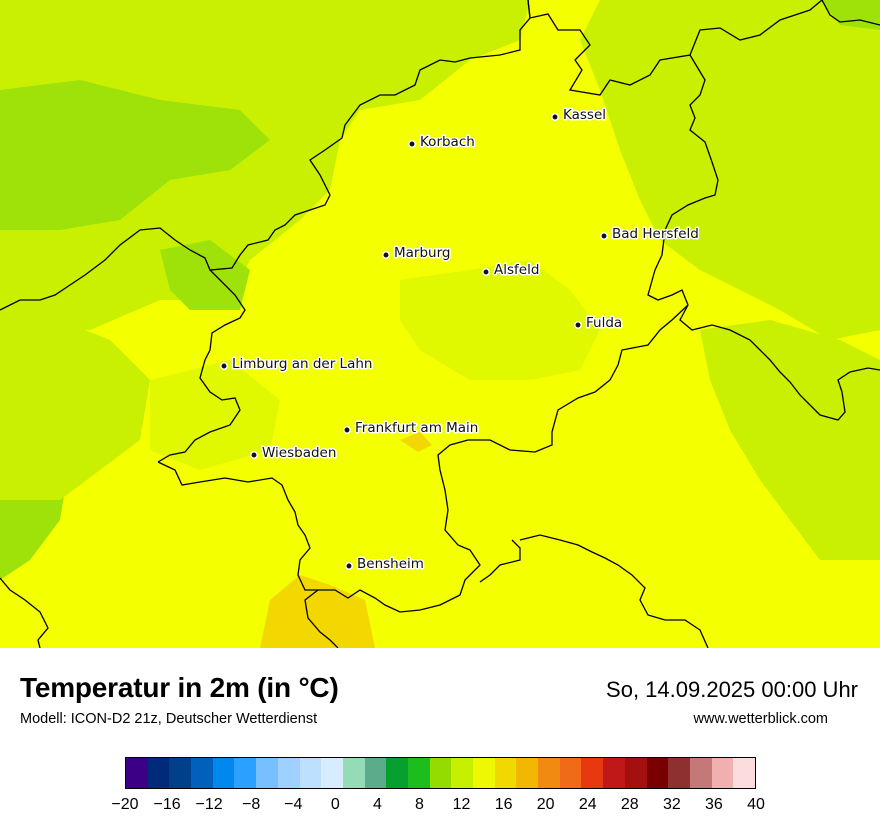 The height and width of the screenshot is (830, 880). I want to click on city-label-korbach: Korbach, so click(447, 142).